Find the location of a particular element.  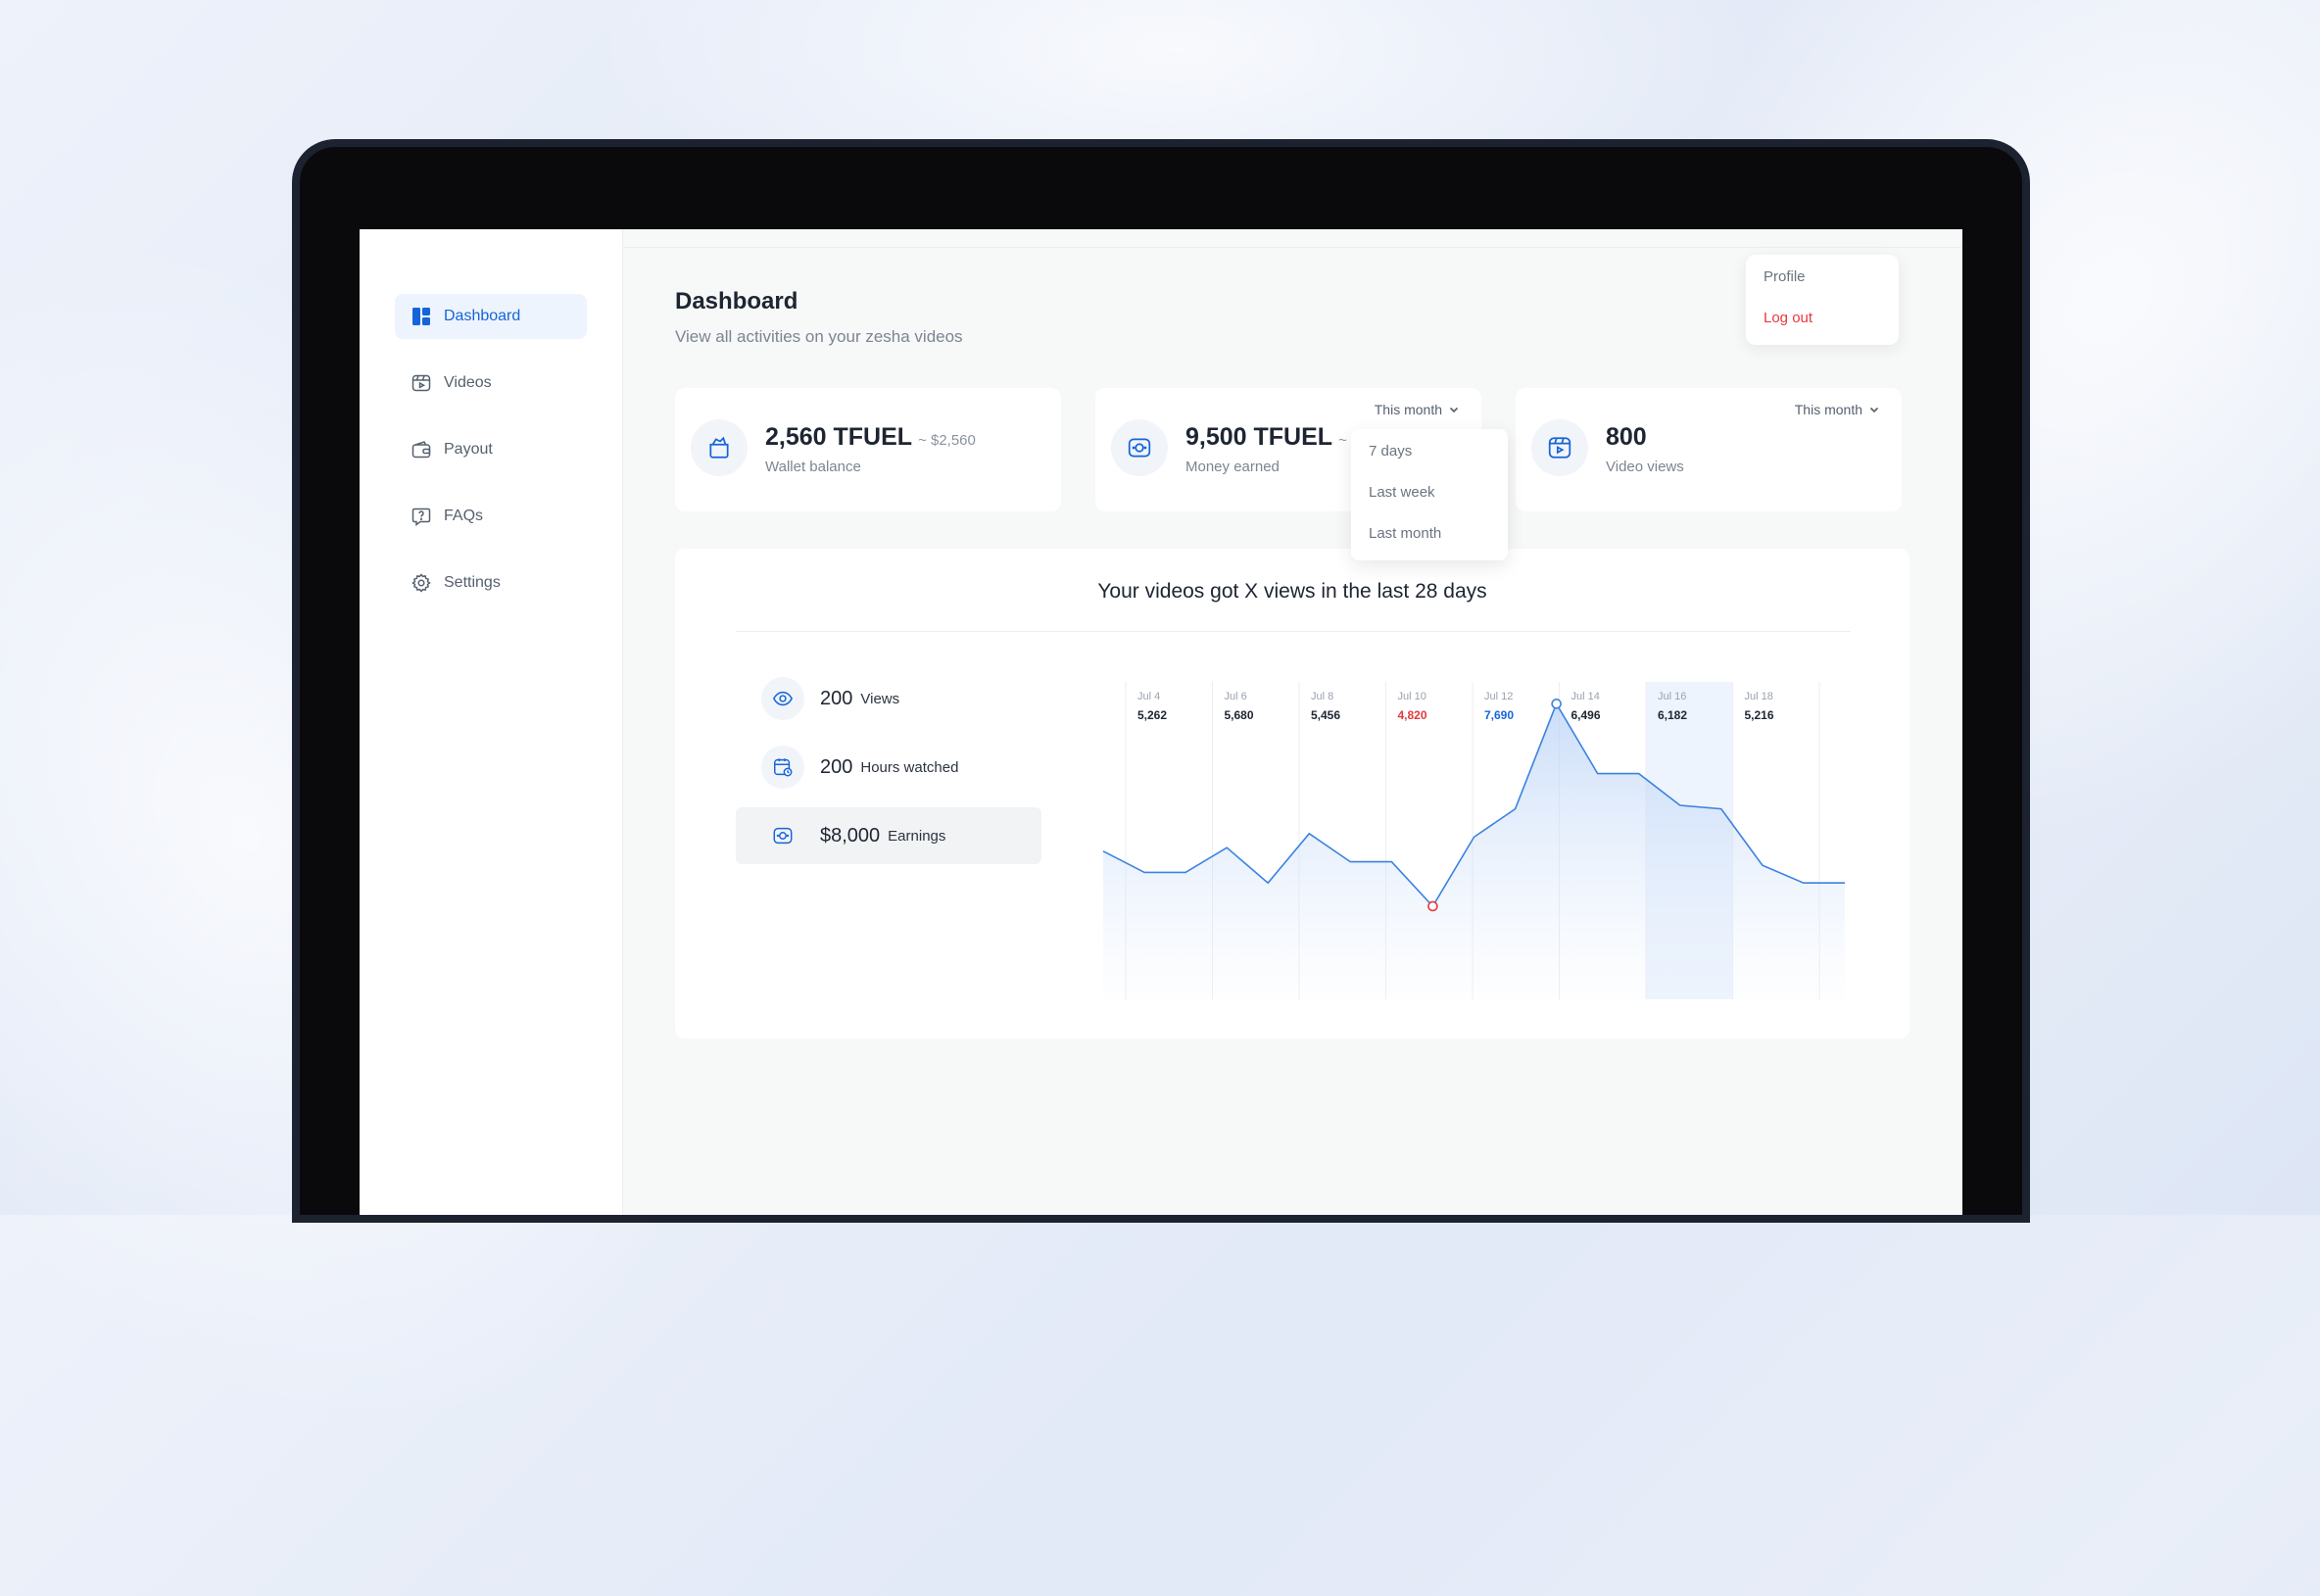

period-option-7-days: 7 days is located at coordinates (1391, 451).